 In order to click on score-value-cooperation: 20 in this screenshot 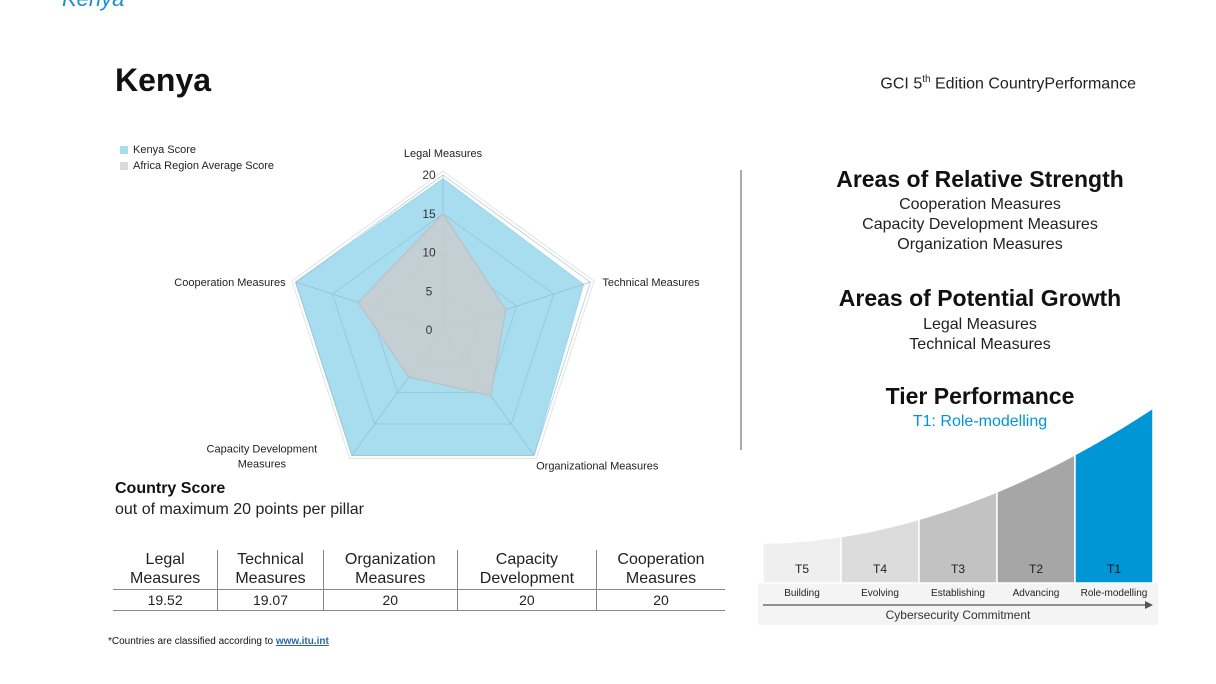, I will do `click(660, 600)`.